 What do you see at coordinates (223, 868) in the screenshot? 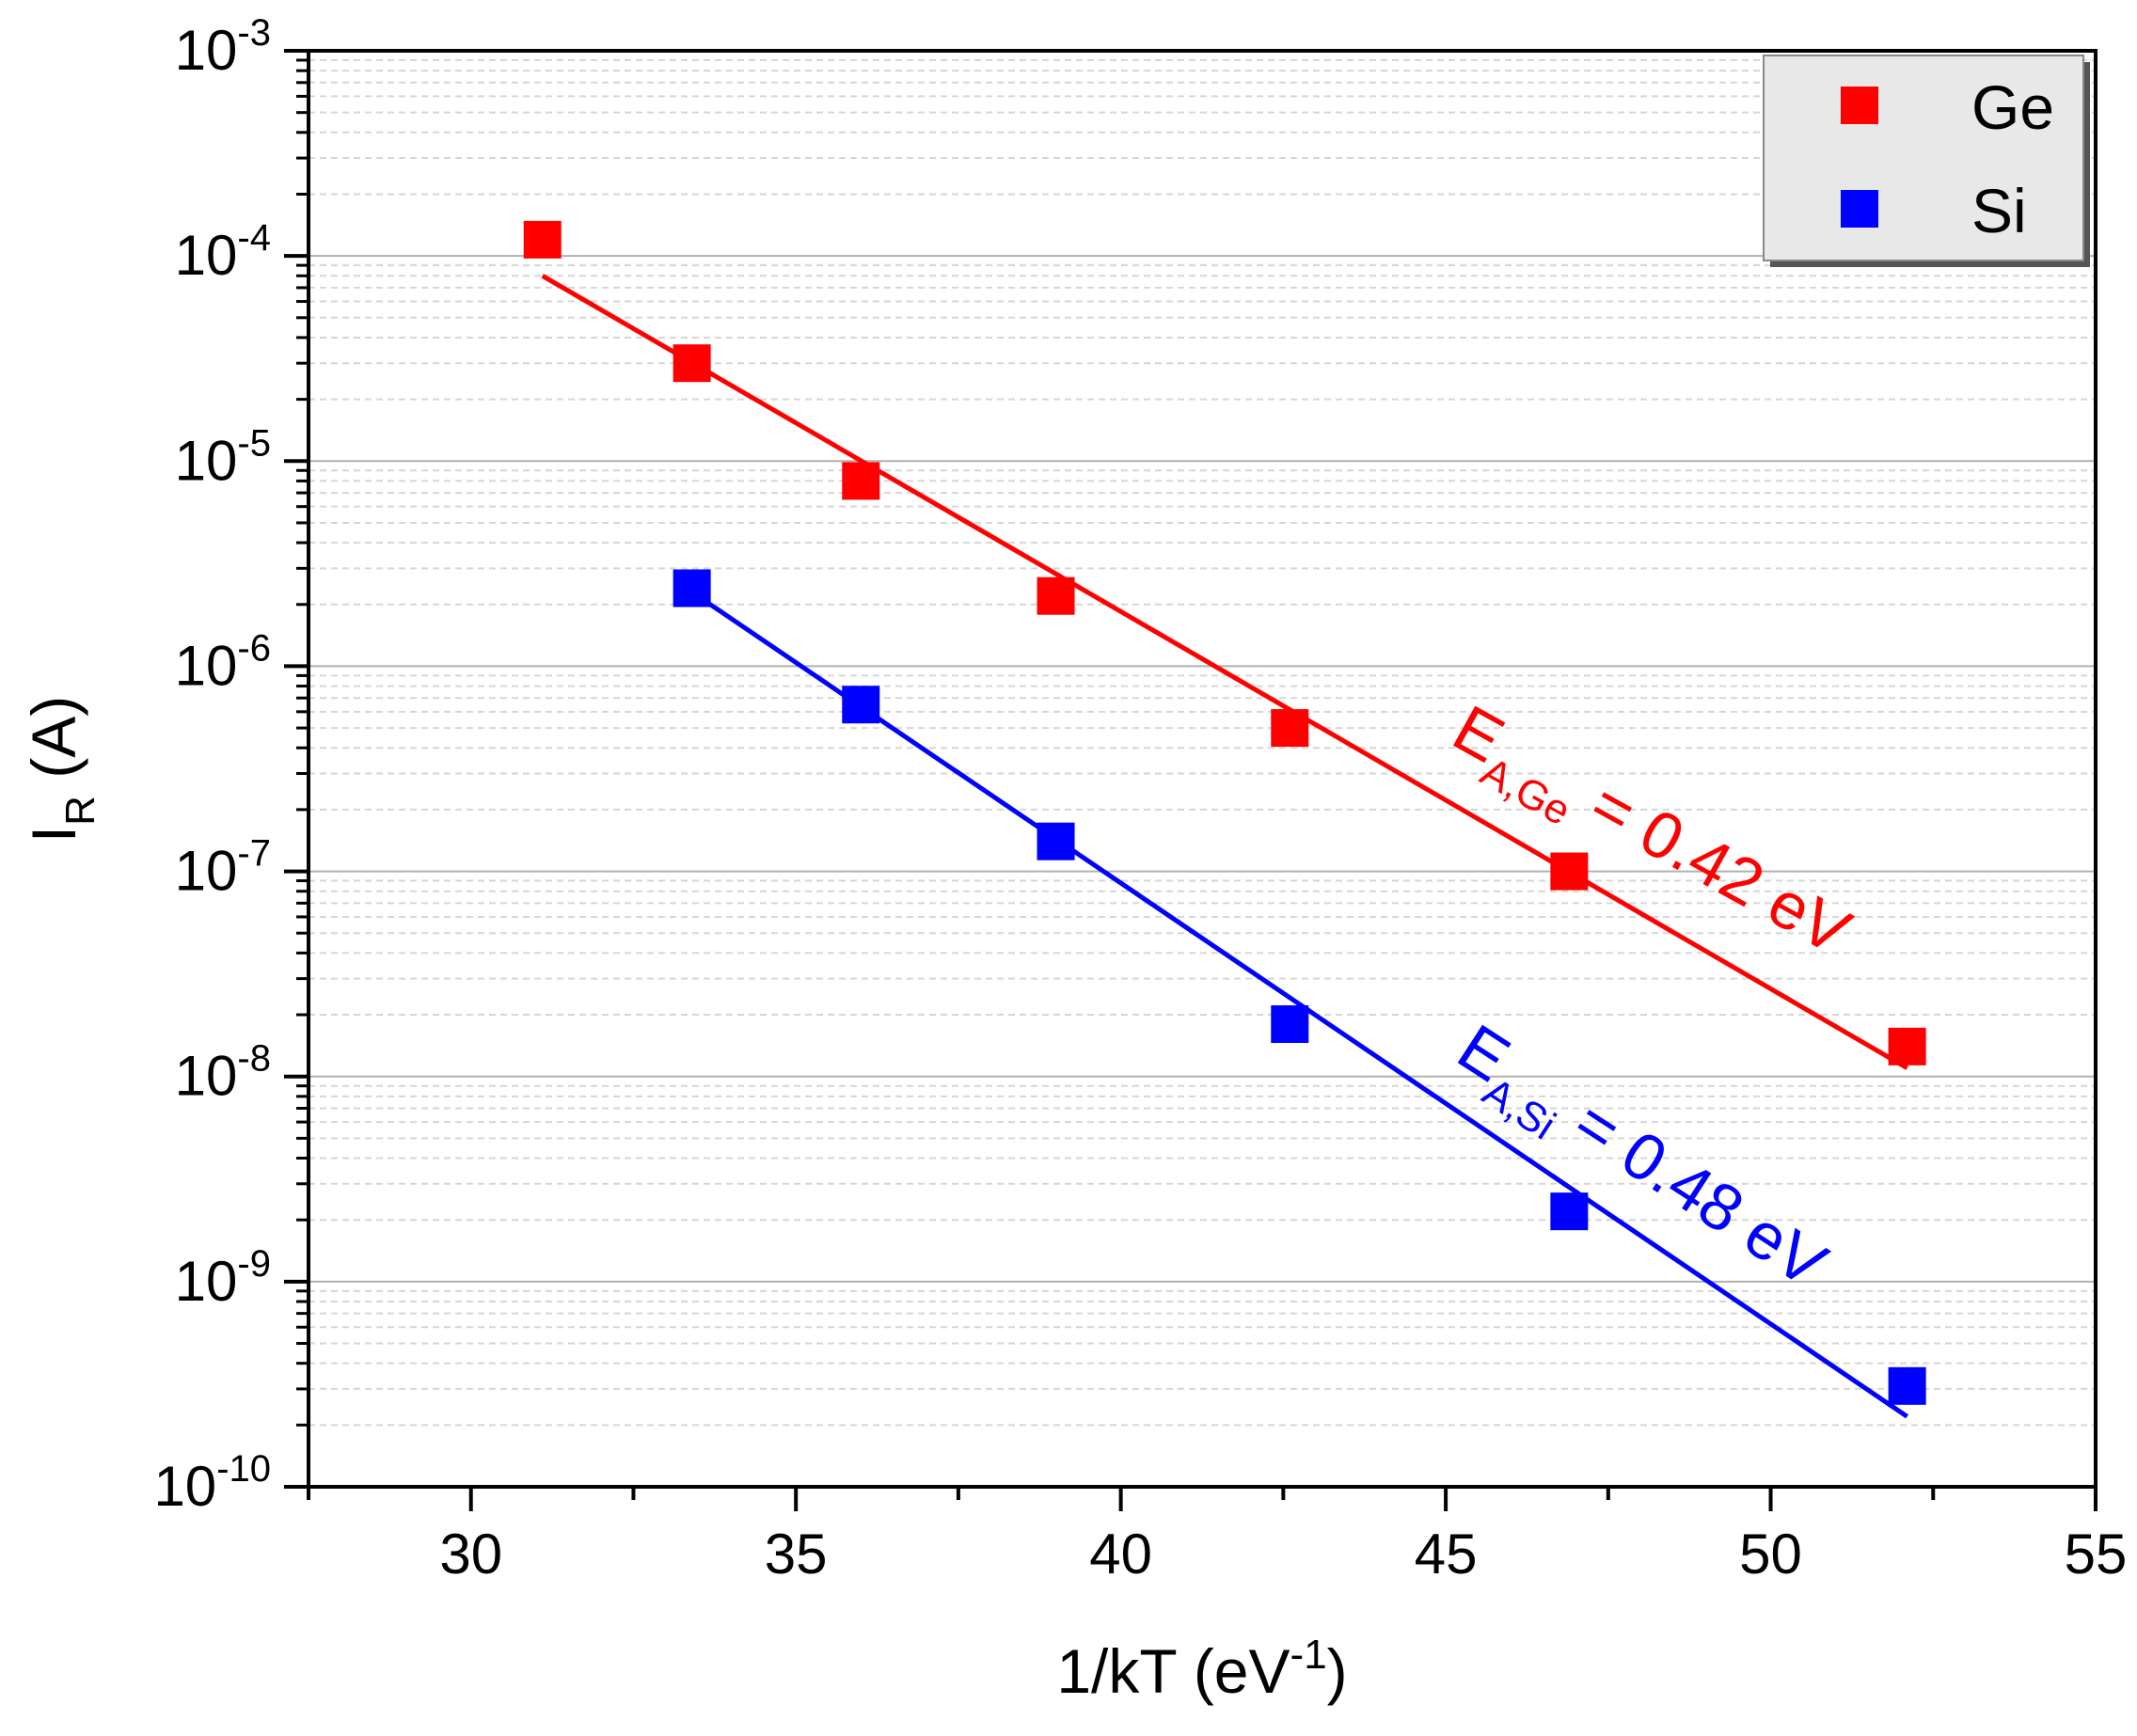
I see `y-tick-label: 10⁻⁷` at bounding box center [223, 868].